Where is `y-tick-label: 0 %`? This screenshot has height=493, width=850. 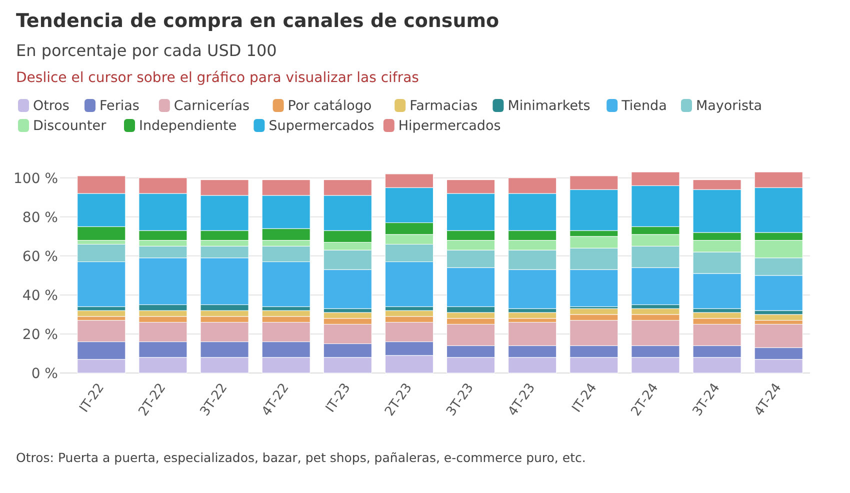
y-tick-label: 0 % is located at coordinates (44, 374).